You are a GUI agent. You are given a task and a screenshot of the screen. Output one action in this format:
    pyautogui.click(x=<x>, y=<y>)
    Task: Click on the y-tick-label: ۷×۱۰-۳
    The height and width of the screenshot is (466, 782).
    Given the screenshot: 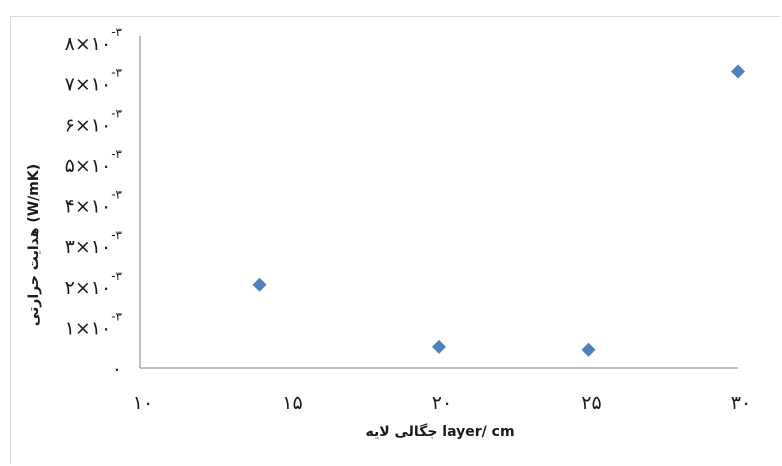 What is the action you would take?
    pyautogui.click(x=94, y=81)
    